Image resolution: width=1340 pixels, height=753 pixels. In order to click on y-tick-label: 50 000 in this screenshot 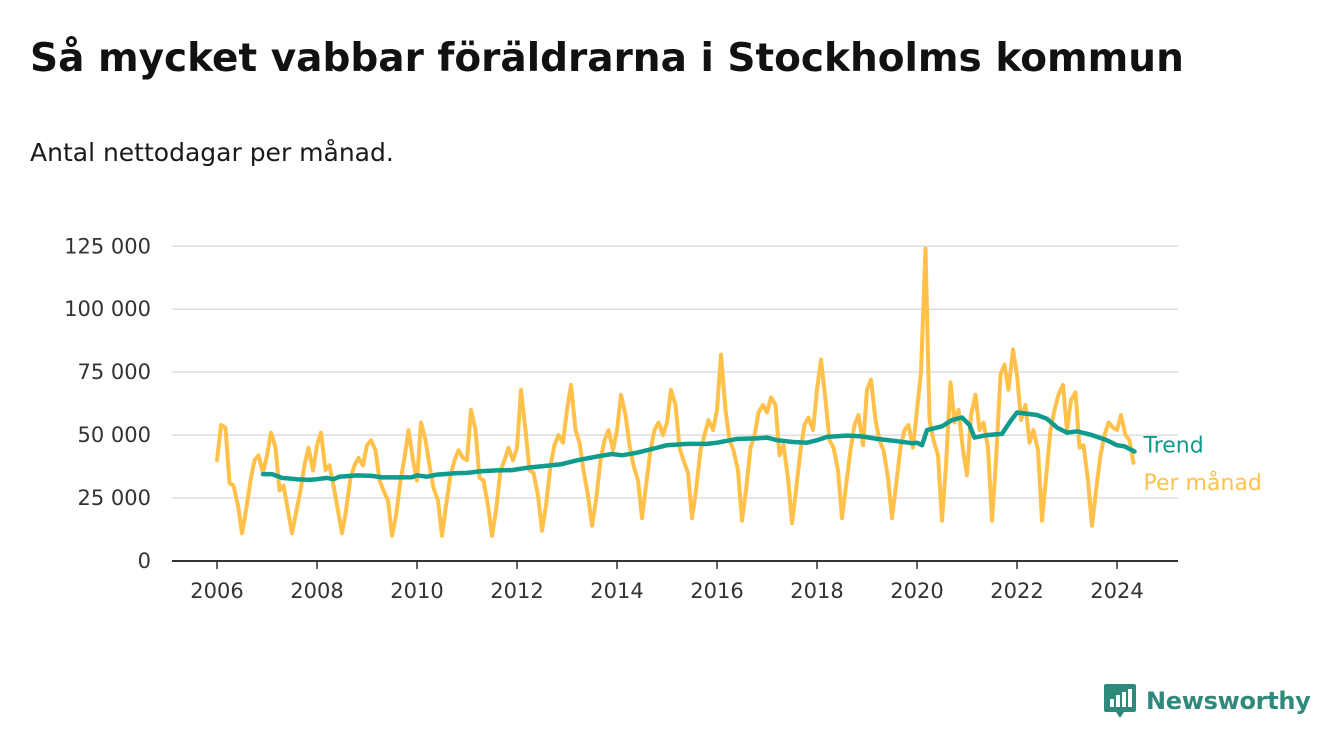, I will do `click(114, 435)`.